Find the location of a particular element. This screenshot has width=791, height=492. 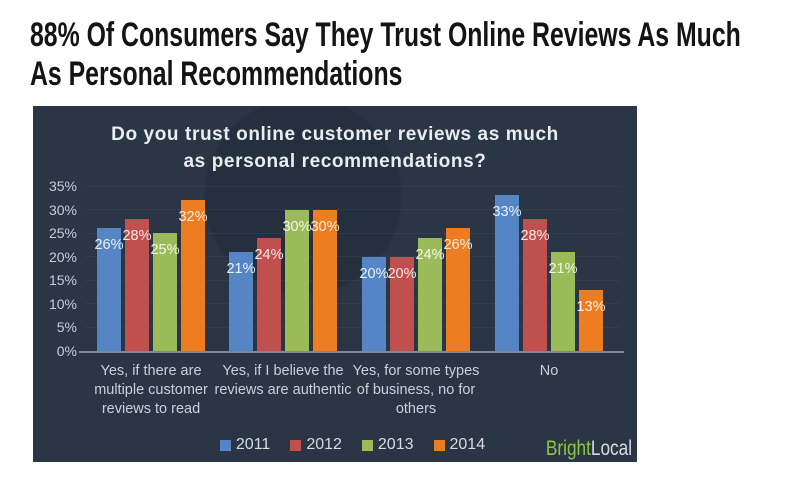

legend-item-2014: 2014 is located at coordinates (459, 445).